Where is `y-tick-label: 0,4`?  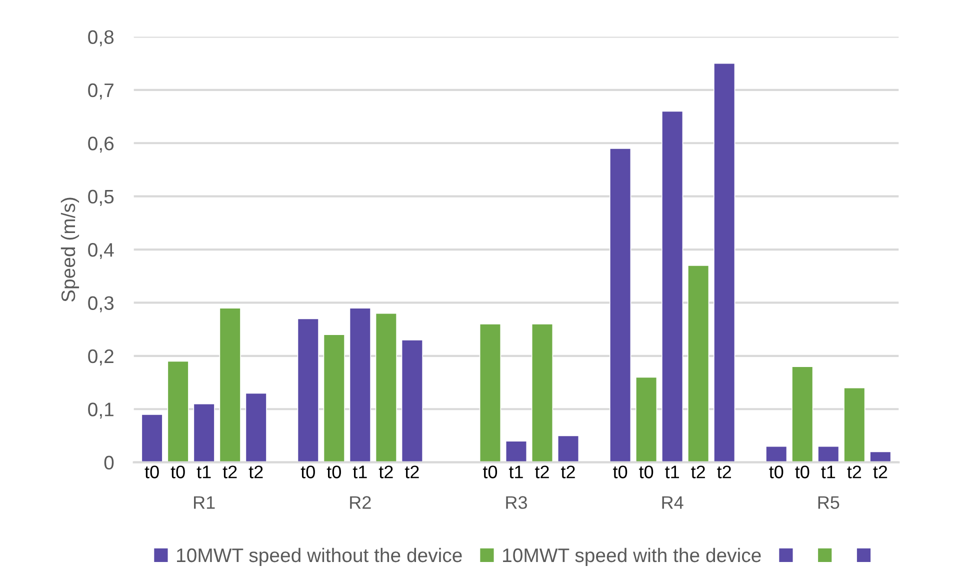 y-tick-label: 0,4 is located at coordinates (101, 251).